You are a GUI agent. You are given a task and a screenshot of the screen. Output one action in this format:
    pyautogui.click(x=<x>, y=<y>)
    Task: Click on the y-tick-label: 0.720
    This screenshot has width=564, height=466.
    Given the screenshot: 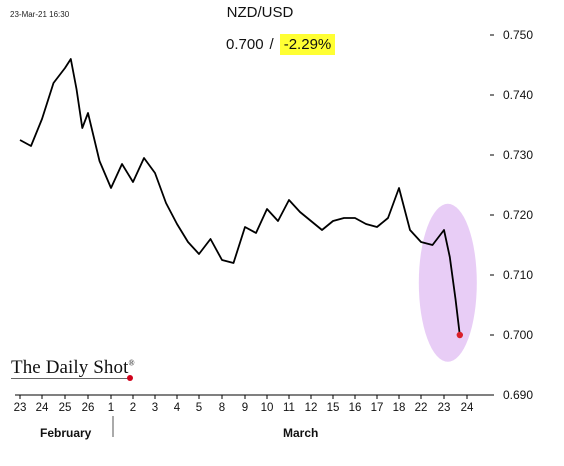 What is the action you would take?
    pyautogui.click(x=518, y=215)
    